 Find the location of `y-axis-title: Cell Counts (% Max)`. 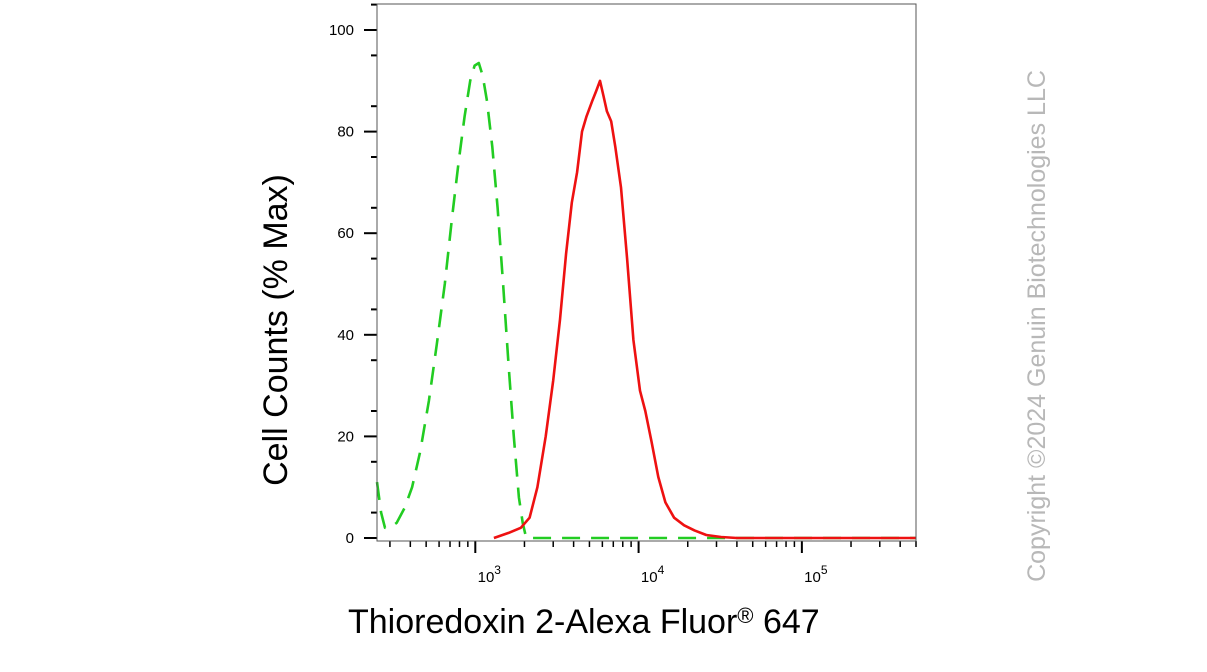

y-axis-title: Cell Counts (% Max) is located at coordinates (276, 330).